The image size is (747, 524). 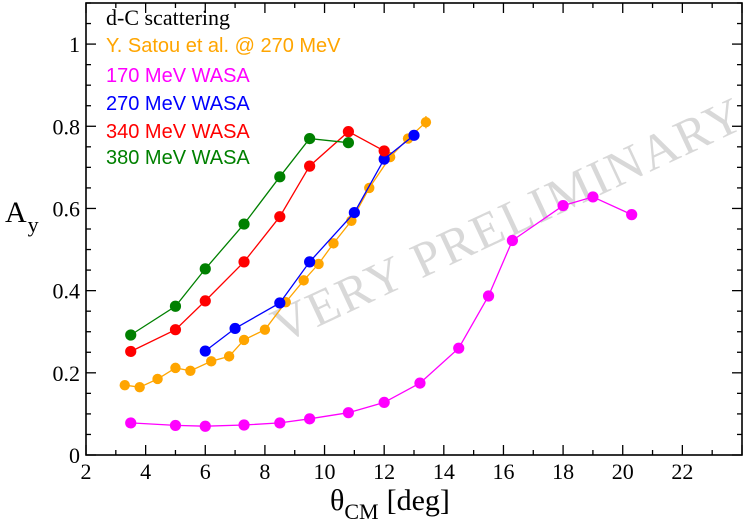 What do you see at coordinates (67, 208) in the screenshot?
I see `y-tick-label: 0.6` at bounding box center [67, 208].